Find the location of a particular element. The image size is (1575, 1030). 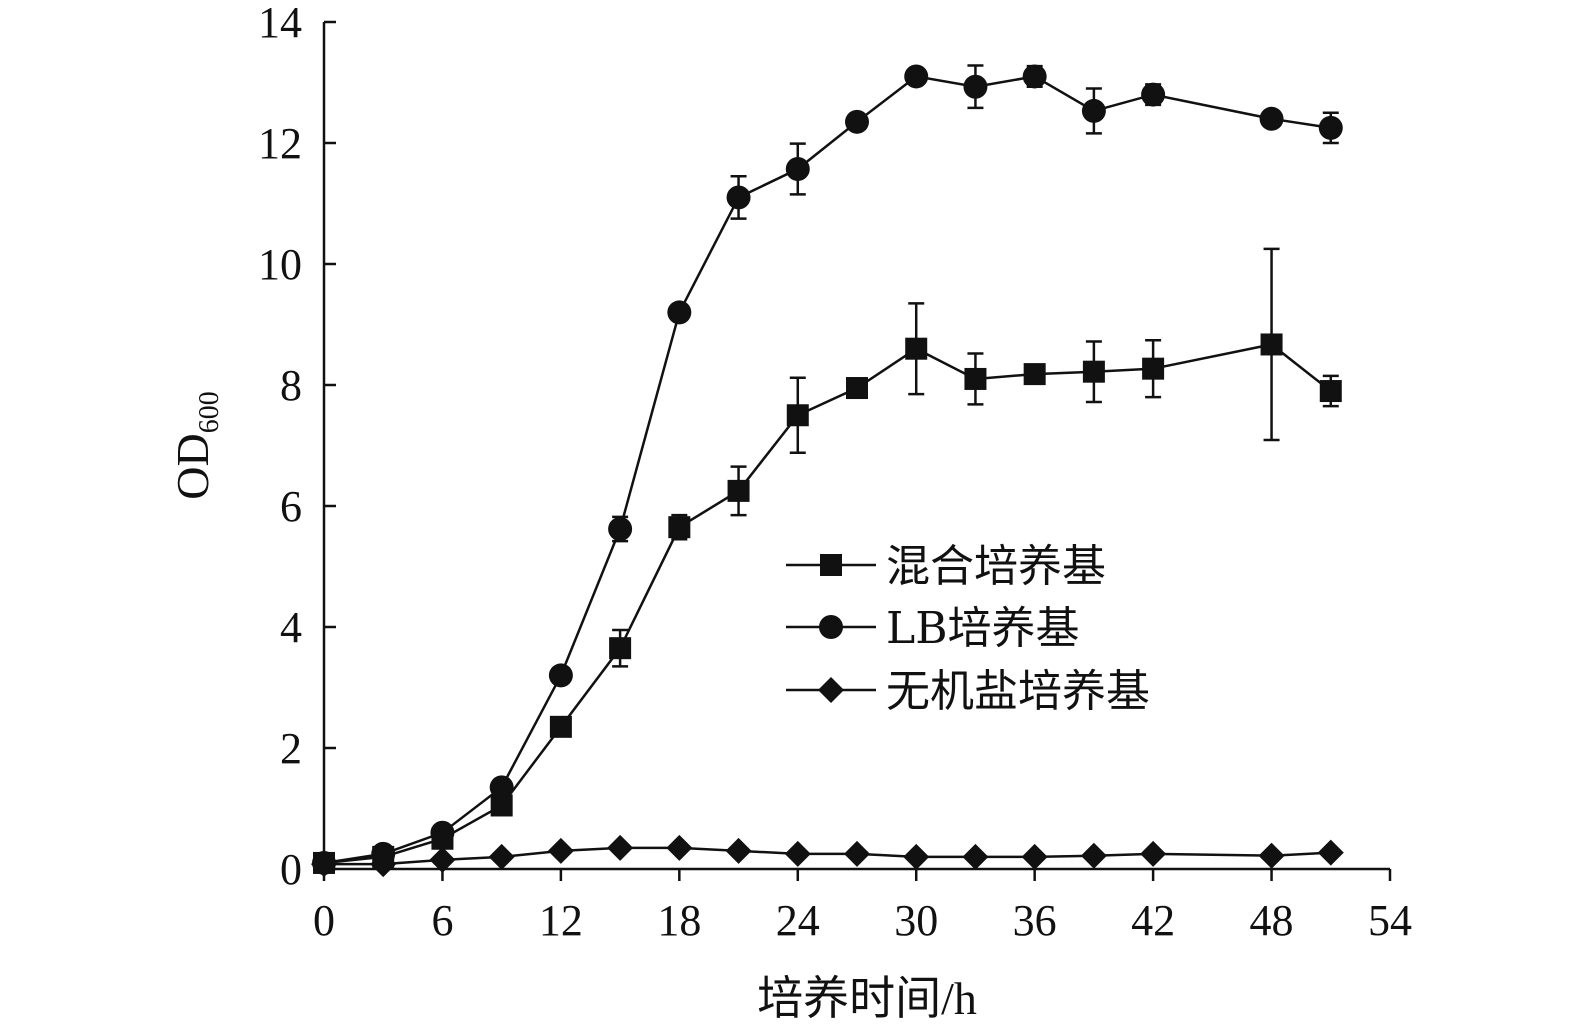

legend-item-2: LB培养基 is located at coordinates (933, 628).